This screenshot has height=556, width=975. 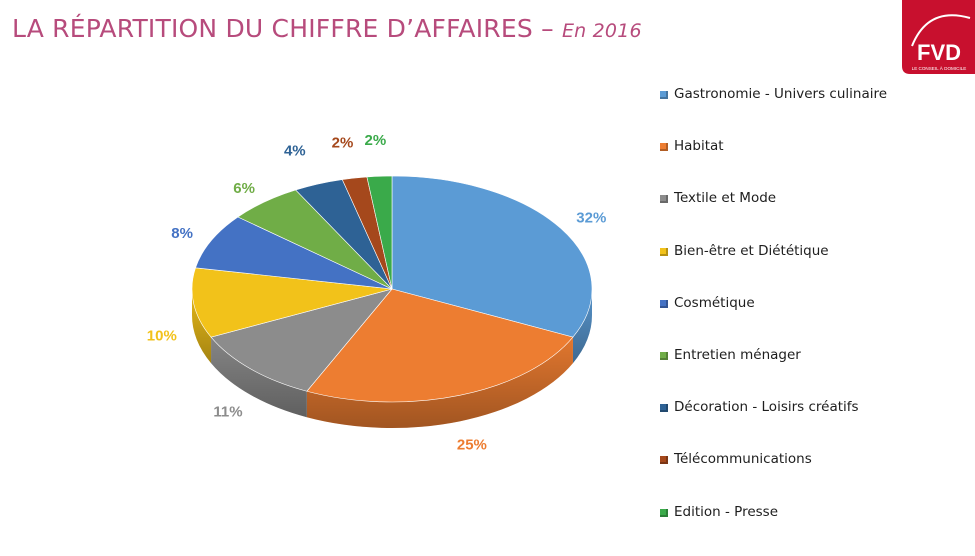 What do you see at coordinates (699, 146) in the screenshot?
I see `legend-label: Habitat` at bounding box center [699, 146].